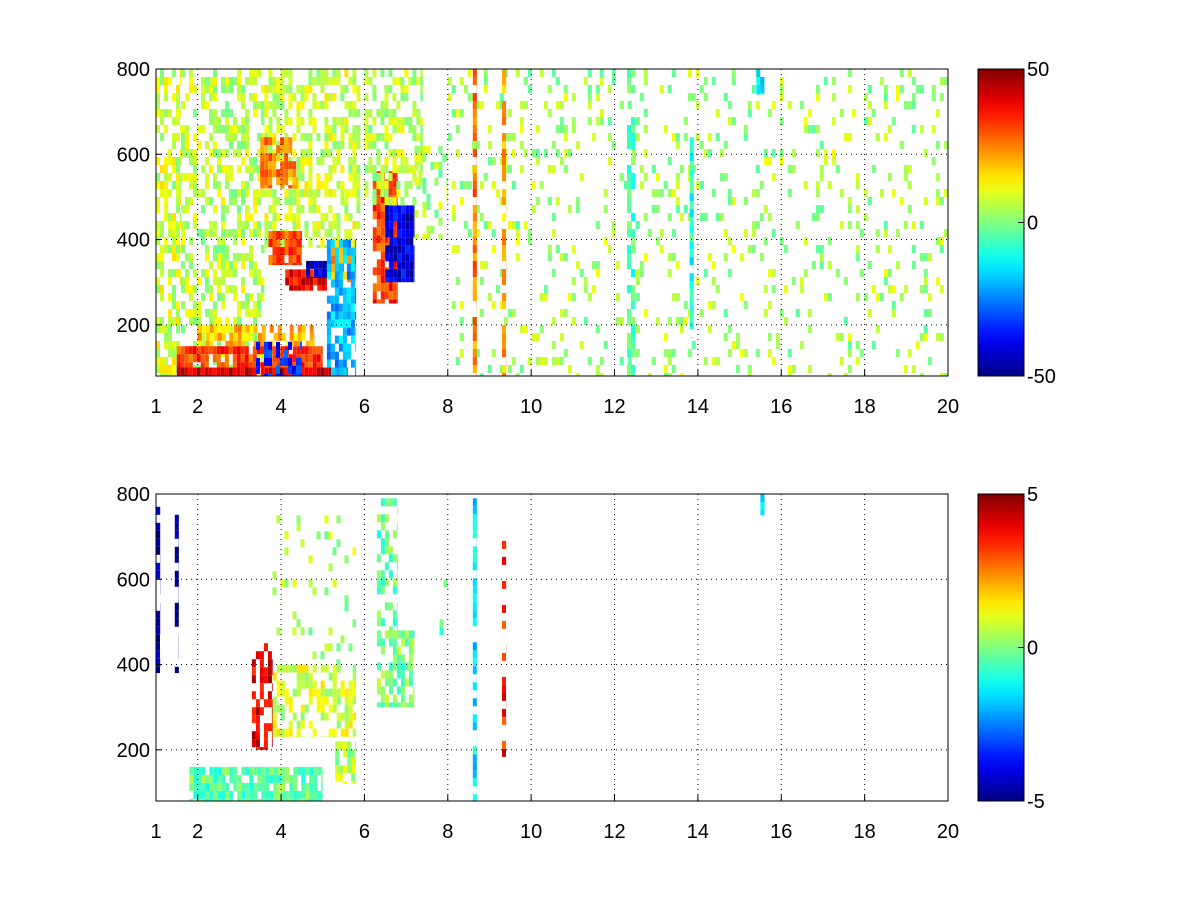  What do you see at coordinates (531, 407) in the screenshot?
I see `x-tick-label: 10` at bounding box center [531, 407].